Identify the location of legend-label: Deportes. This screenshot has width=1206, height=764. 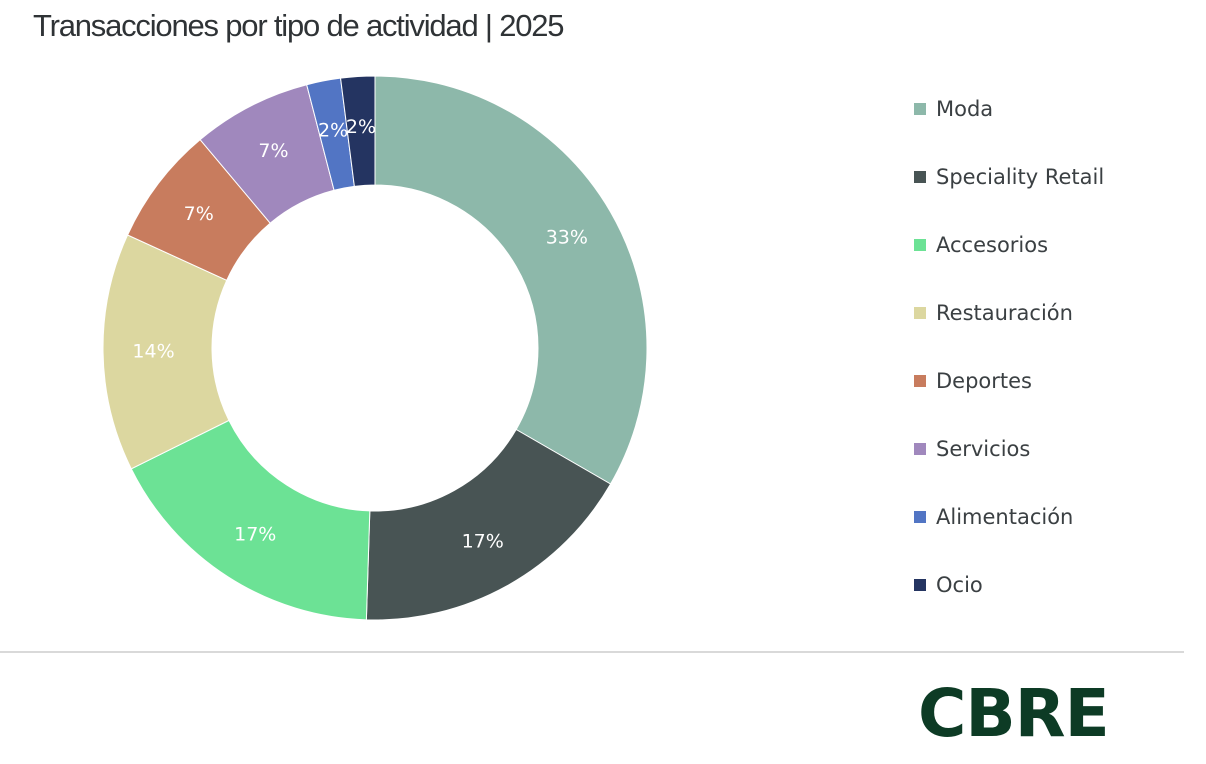
(984, 381).